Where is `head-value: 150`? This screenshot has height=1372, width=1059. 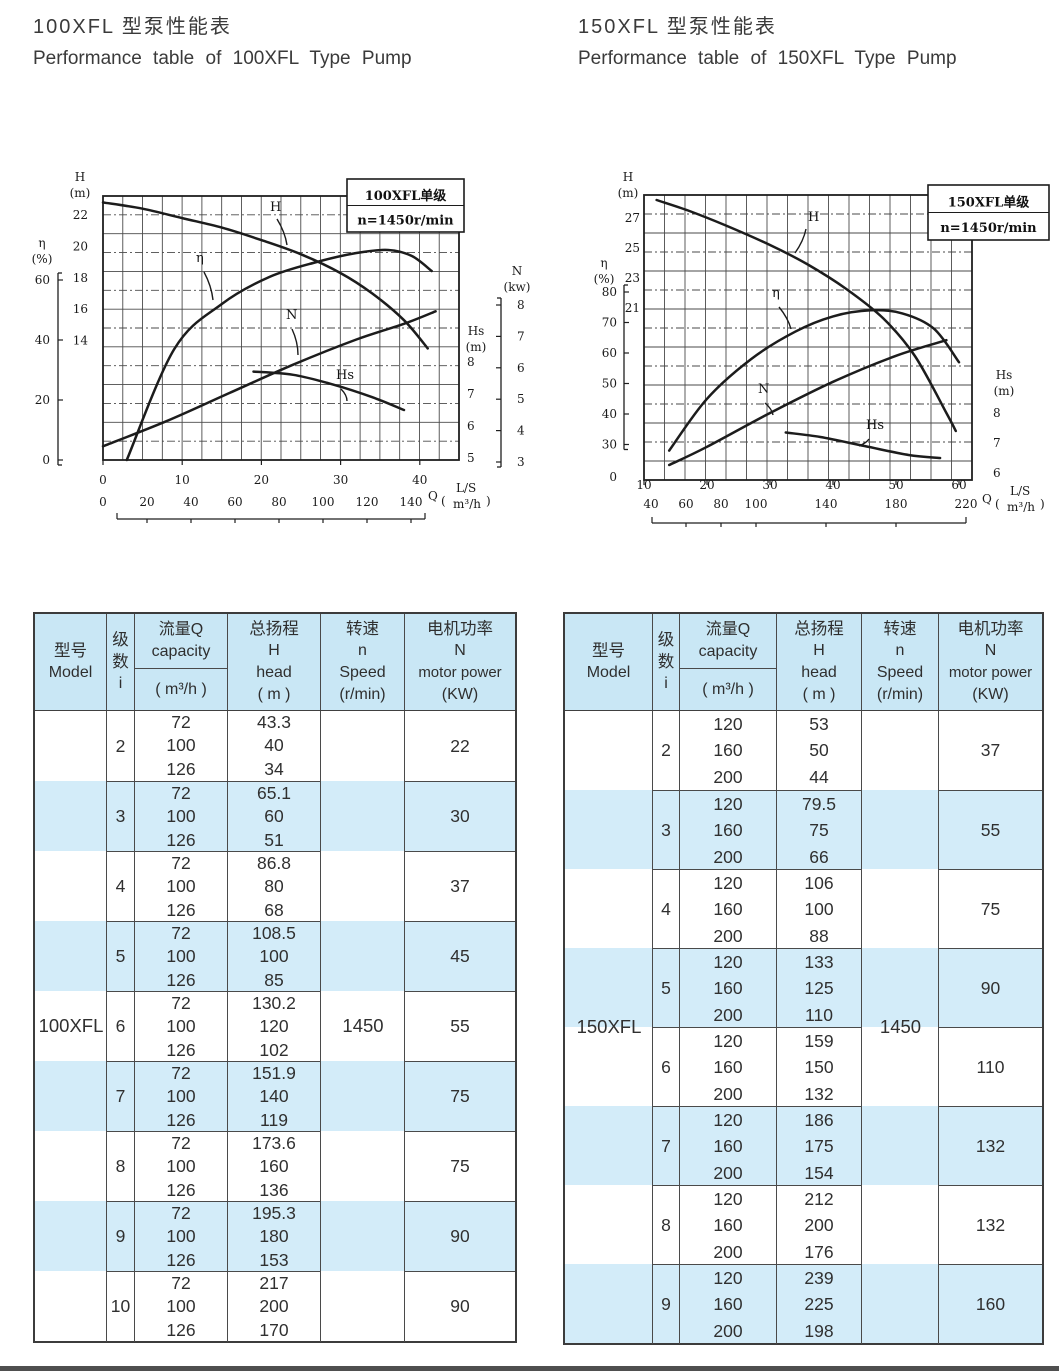 head-value: 150 is located at coordinates (819, 1067).